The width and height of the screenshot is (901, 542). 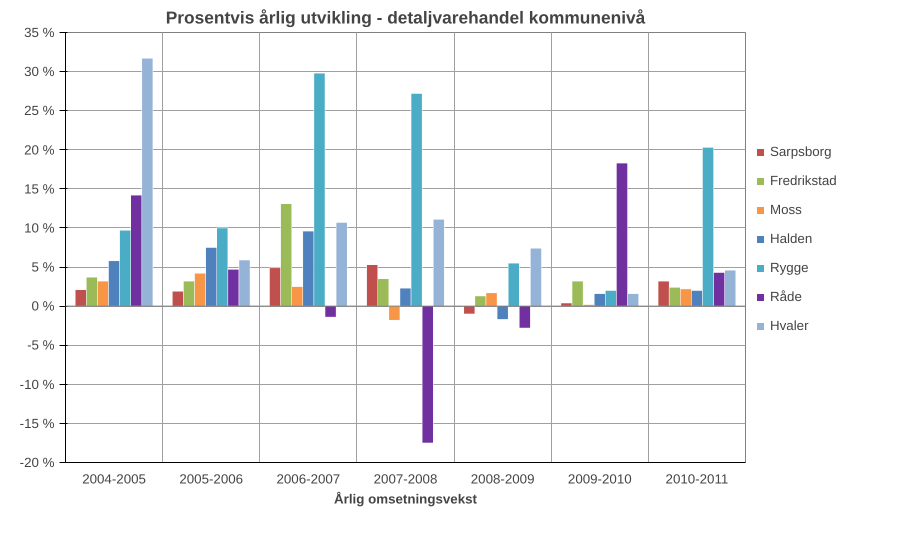 What do you see at coordinates (791, 238) in the screenshot?
I see `legend-label: Halden` at bounding box center [791, 238].